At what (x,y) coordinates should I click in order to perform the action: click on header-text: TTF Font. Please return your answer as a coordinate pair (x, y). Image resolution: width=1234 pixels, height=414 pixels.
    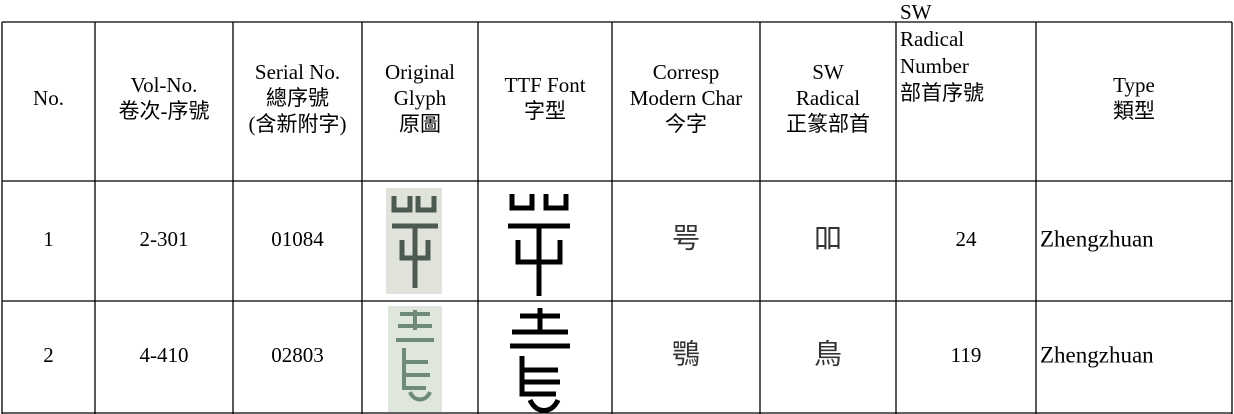
    Looking at the image, I should click on (544, 85).